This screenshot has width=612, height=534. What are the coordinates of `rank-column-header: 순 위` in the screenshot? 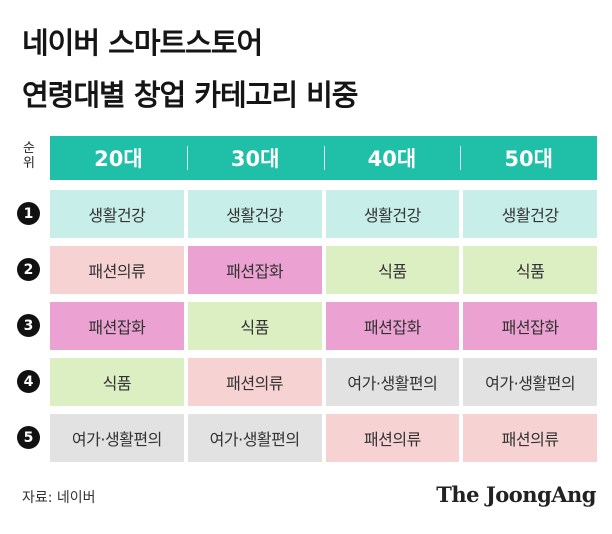 It's located at (29, 156).